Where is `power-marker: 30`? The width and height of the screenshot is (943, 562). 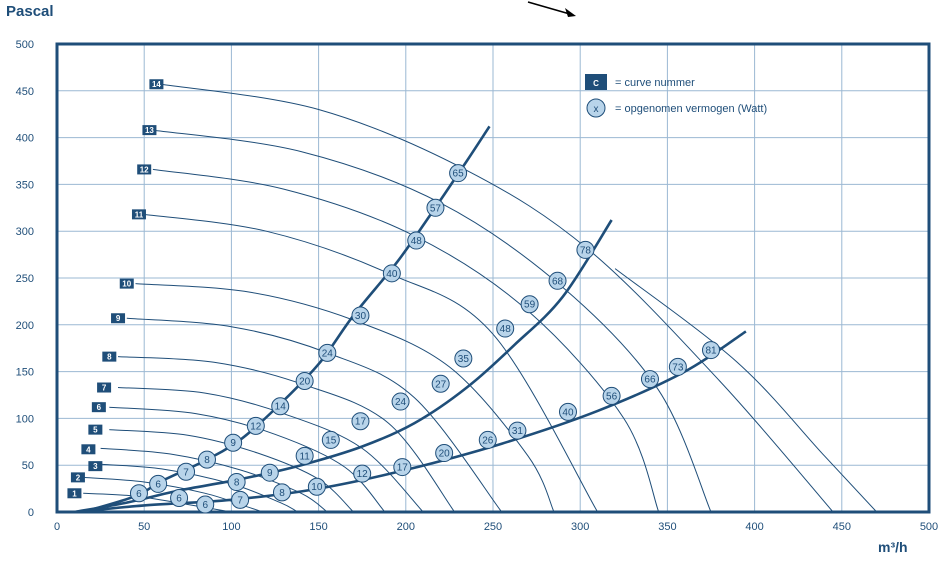
power-marker: 30 is located at coordinates (360, 315).